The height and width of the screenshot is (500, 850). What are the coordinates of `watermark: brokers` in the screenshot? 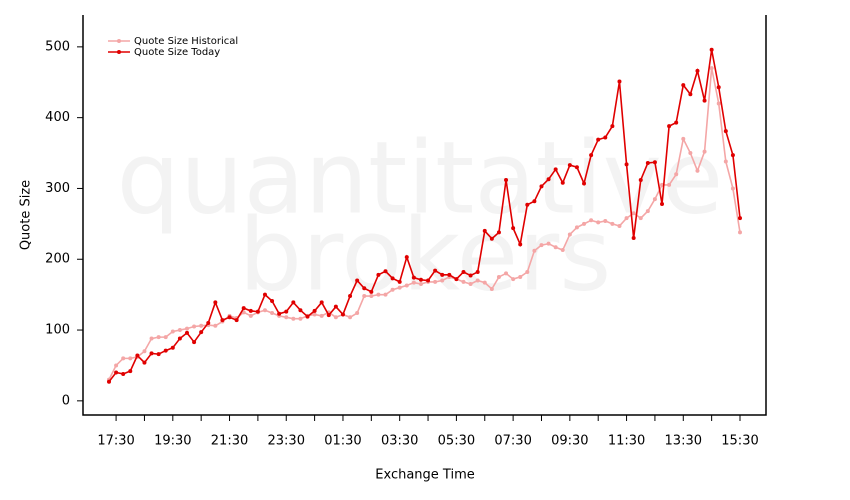 It's located at (425, 254).